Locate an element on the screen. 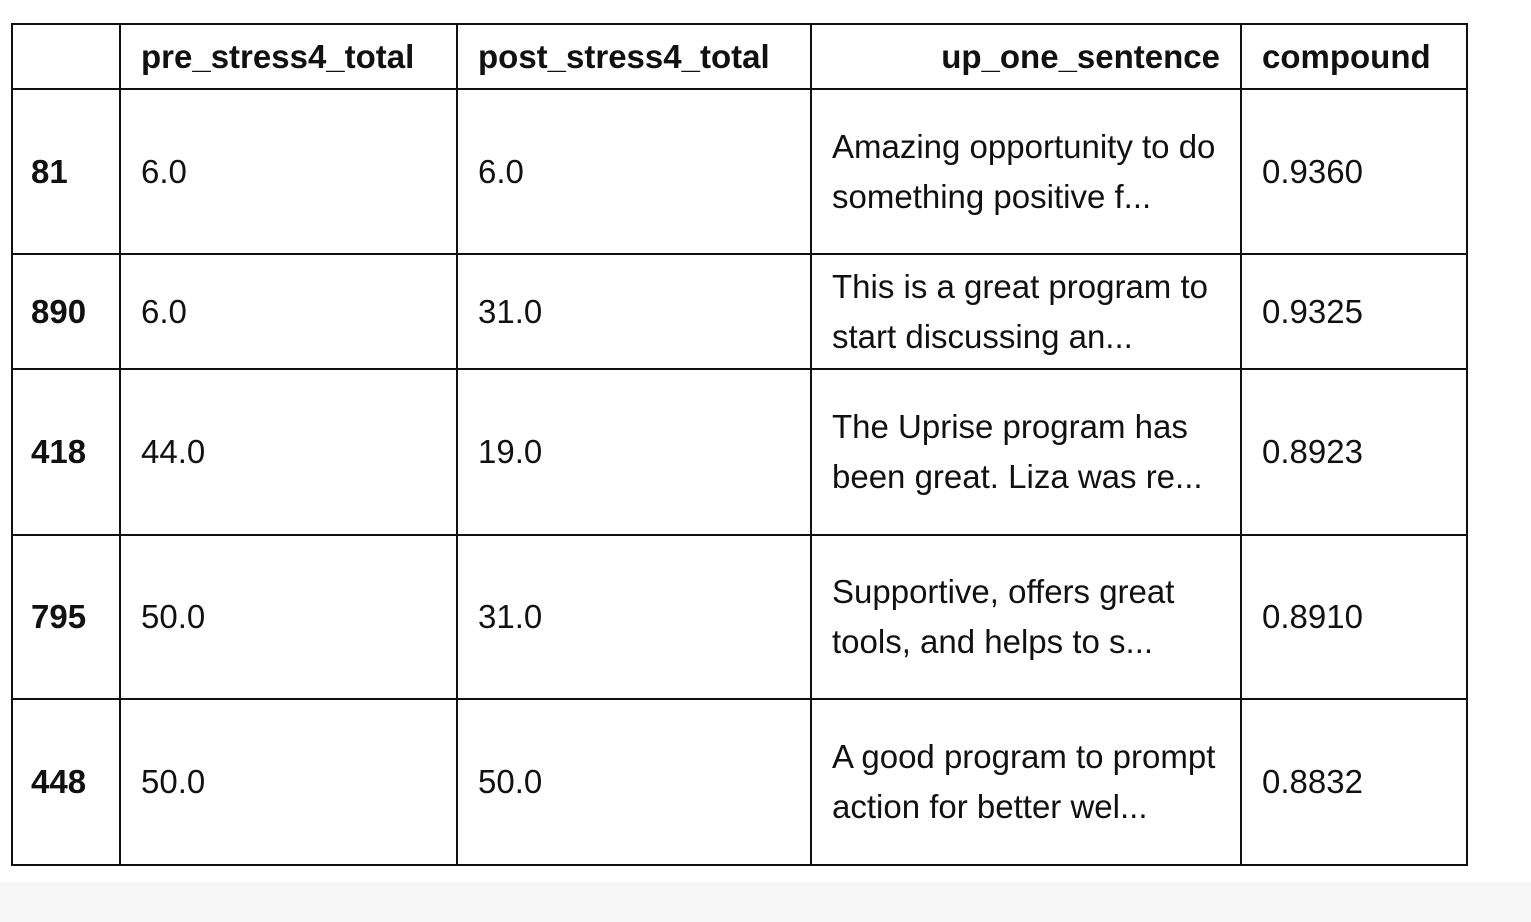  table-cell: 0.9325 is located at coordinates (1354, 311).